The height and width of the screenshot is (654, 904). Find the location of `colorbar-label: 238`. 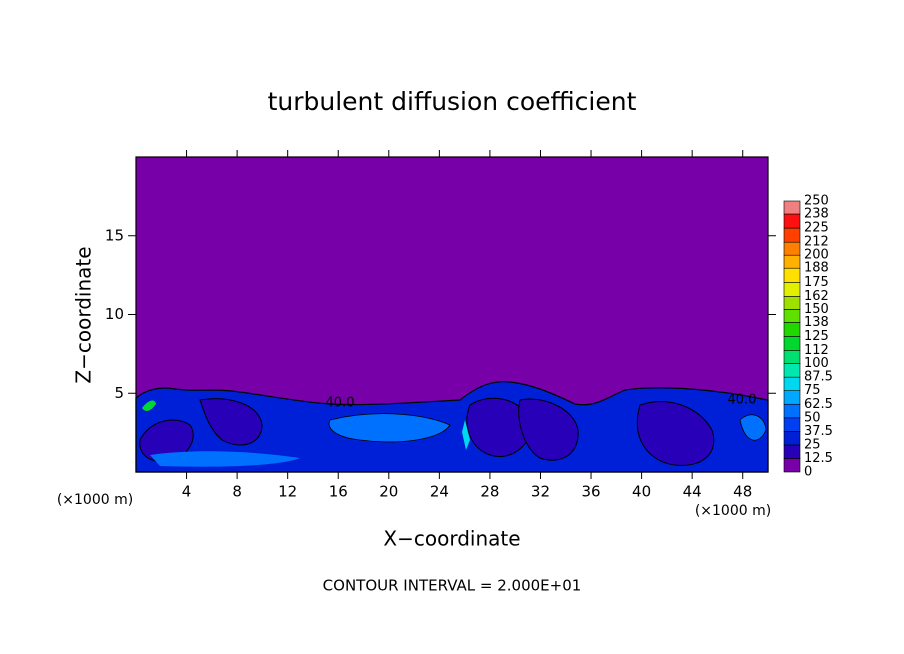

colorbar-label: 238 is located at coordinates (816, 214).